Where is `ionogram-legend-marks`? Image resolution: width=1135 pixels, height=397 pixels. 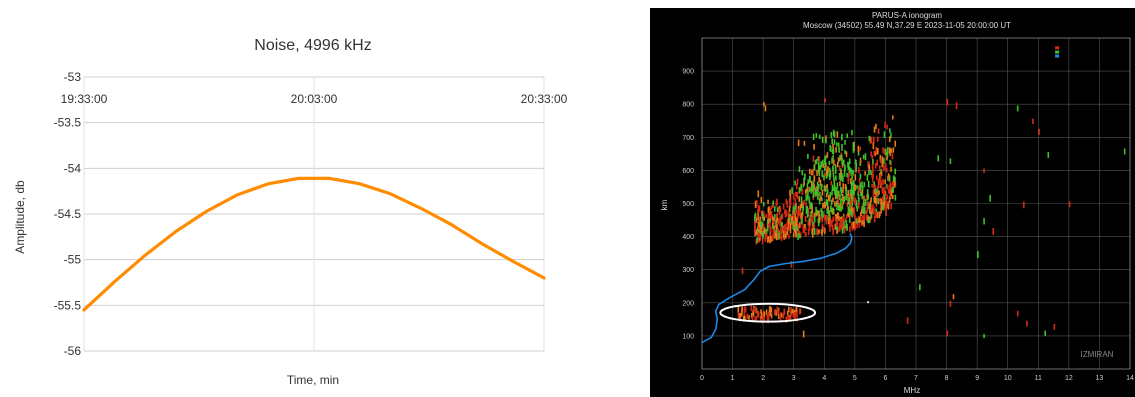 ionogram-legend-marks is located at coordinates (1057, 52).